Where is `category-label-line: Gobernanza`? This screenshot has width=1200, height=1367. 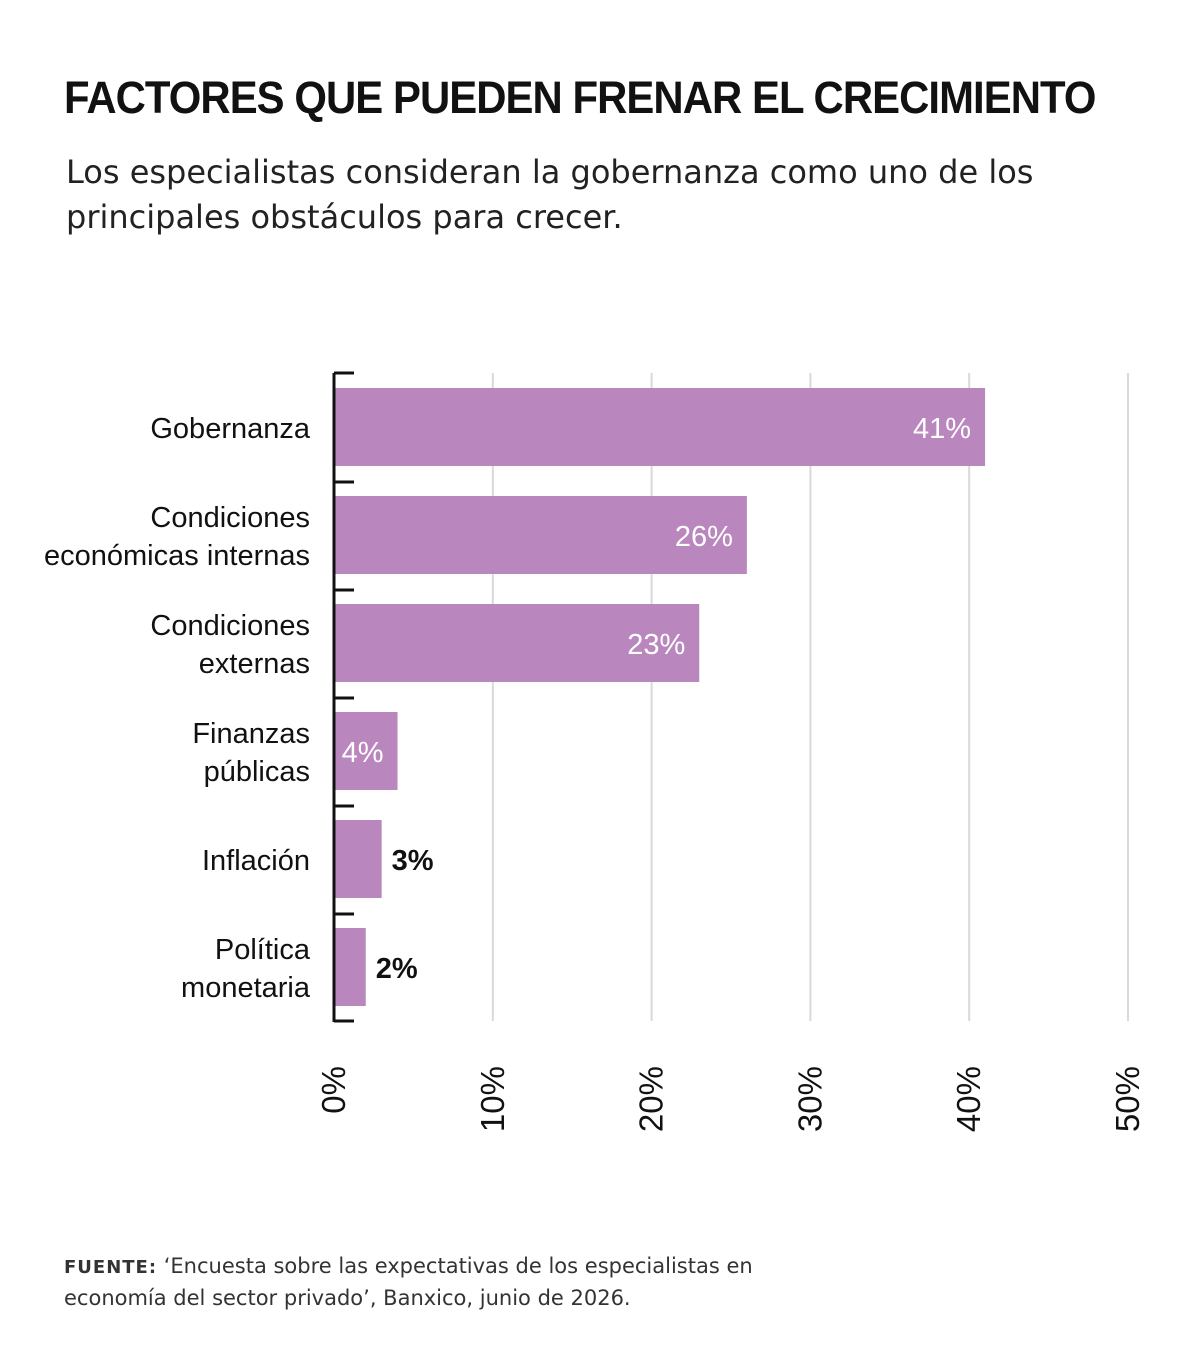
category-label-line: Gobernanza is located at coordinates (230, 429).